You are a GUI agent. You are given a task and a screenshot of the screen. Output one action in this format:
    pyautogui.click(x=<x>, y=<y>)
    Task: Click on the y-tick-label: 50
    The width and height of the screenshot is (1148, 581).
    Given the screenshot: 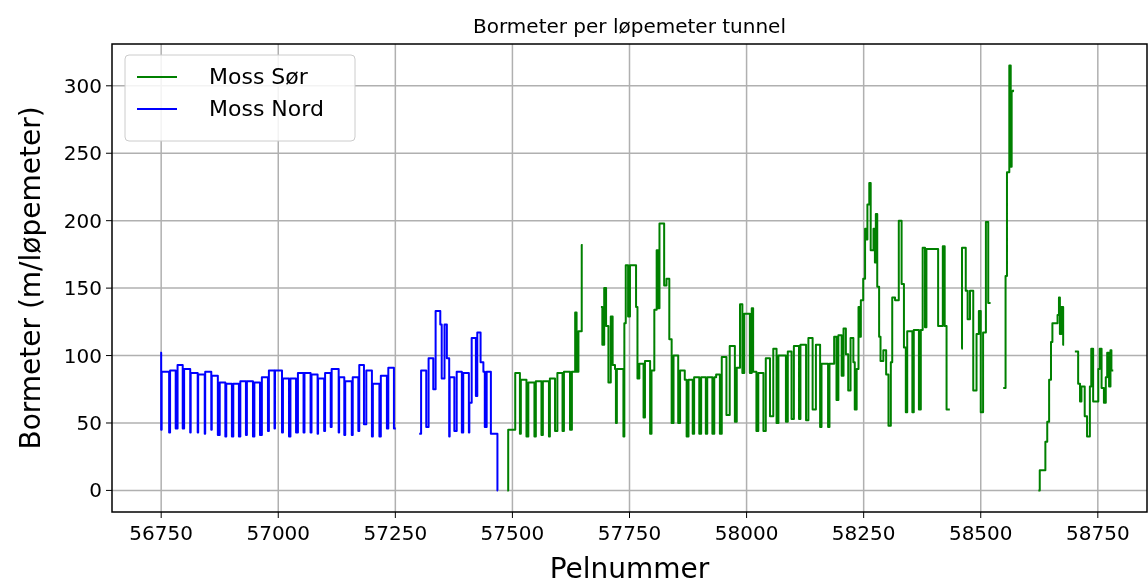 What is the action you would take?
    pyautogui.click(x=89, y=422)
    